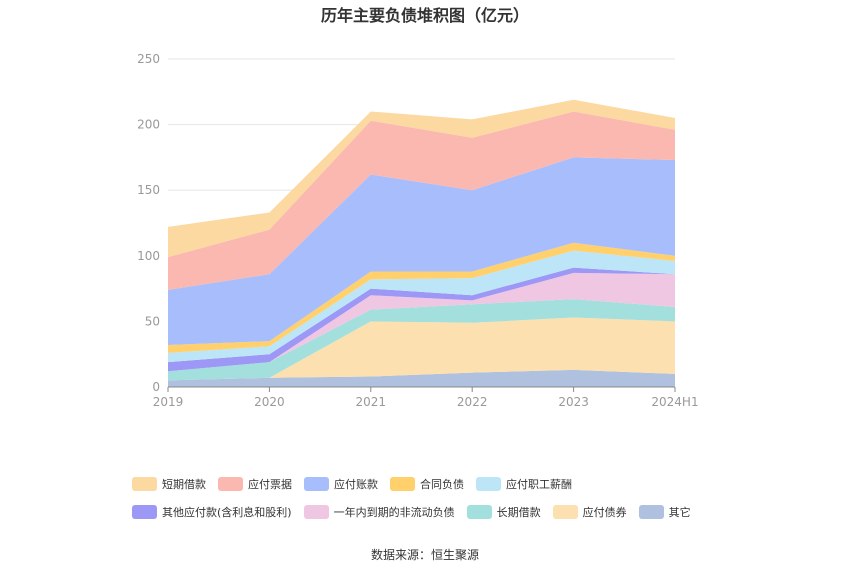 The image size is (850, 575). What do you see at coordinates (148, 256) in the screenshot?
I see `y-tick-label: 100` at bounding box center [148, 256].